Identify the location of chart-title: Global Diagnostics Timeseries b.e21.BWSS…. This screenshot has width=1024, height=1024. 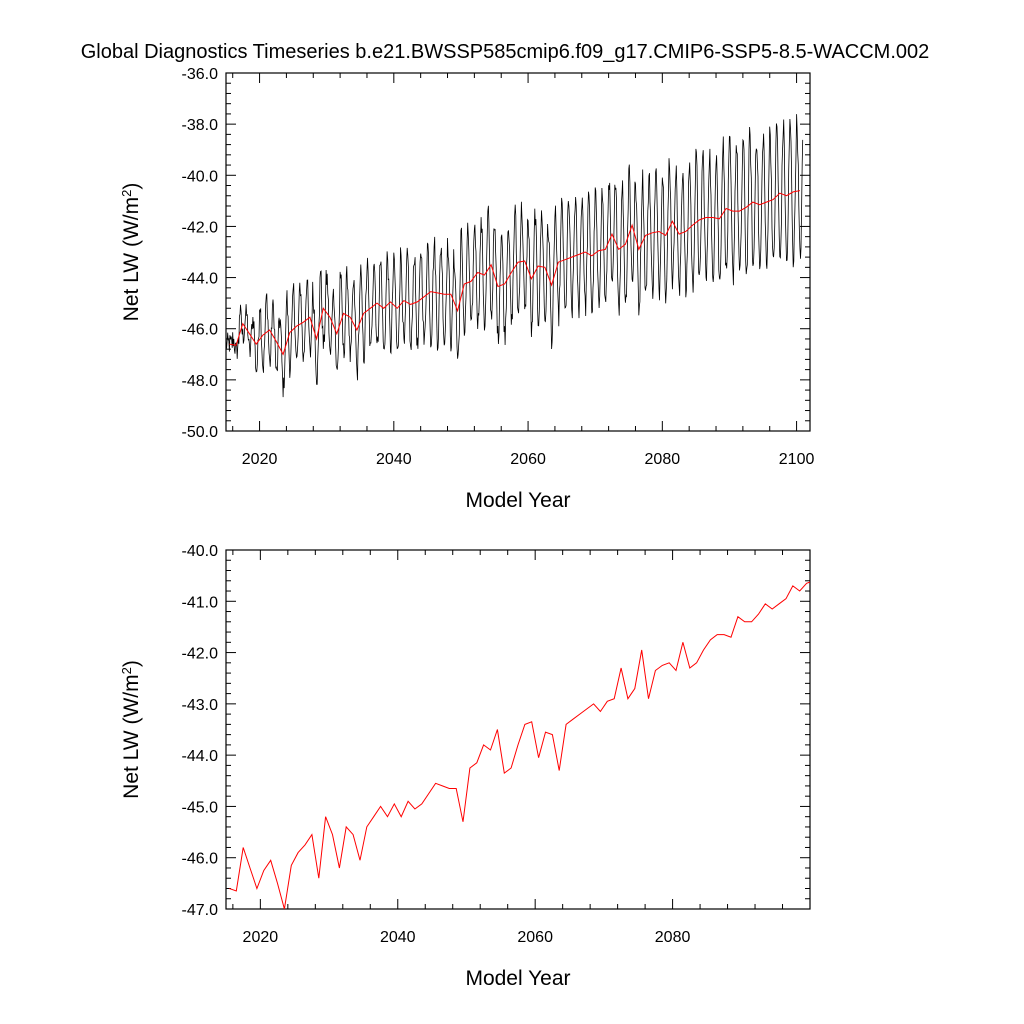
(505, 52).